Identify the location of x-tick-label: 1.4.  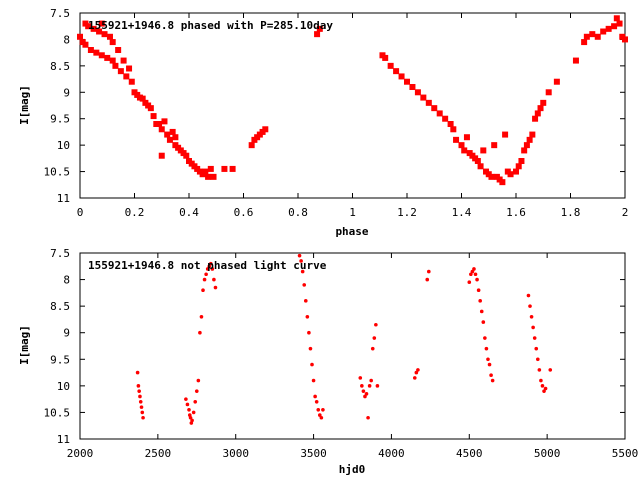
(462, 212).